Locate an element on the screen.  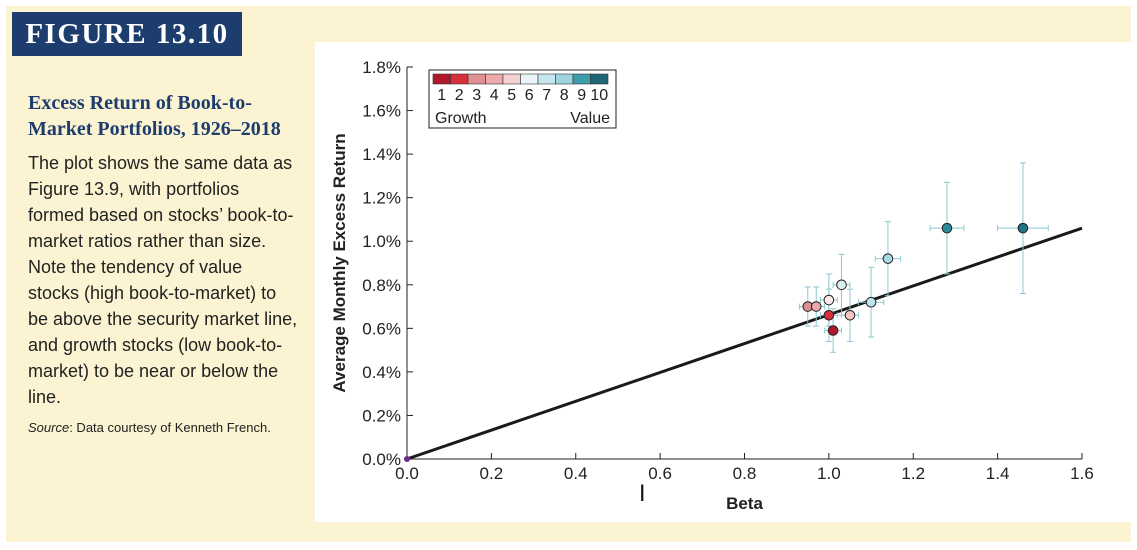
y-tick-label: 0.0% is located at coordinates (381, 459).